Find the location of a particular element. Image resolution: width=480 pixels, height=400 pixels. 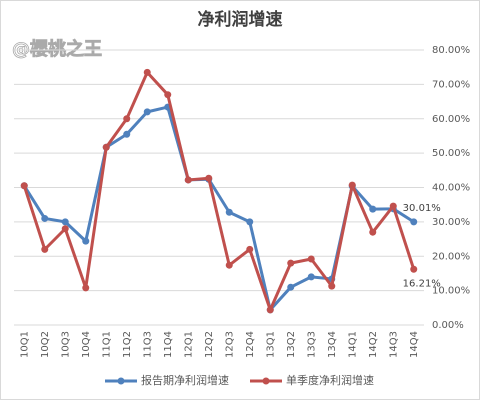

chart-title: 净利润增速 is located at coordinates (240, 19).